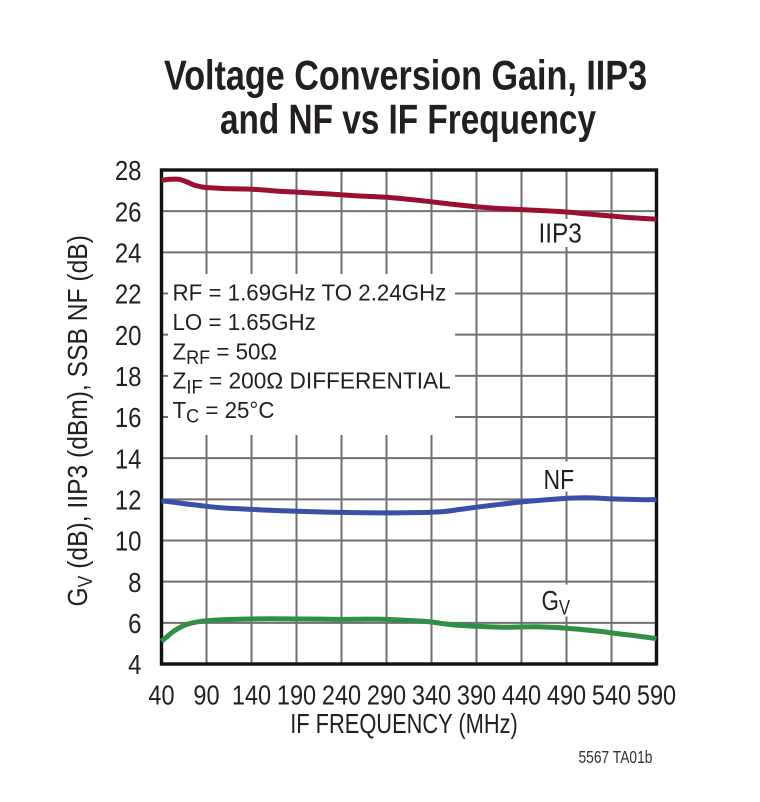  What do you see at coordinates (128, 541) in the screenshot?
I see `svg-text: 10` at bounding box center [128, 541].